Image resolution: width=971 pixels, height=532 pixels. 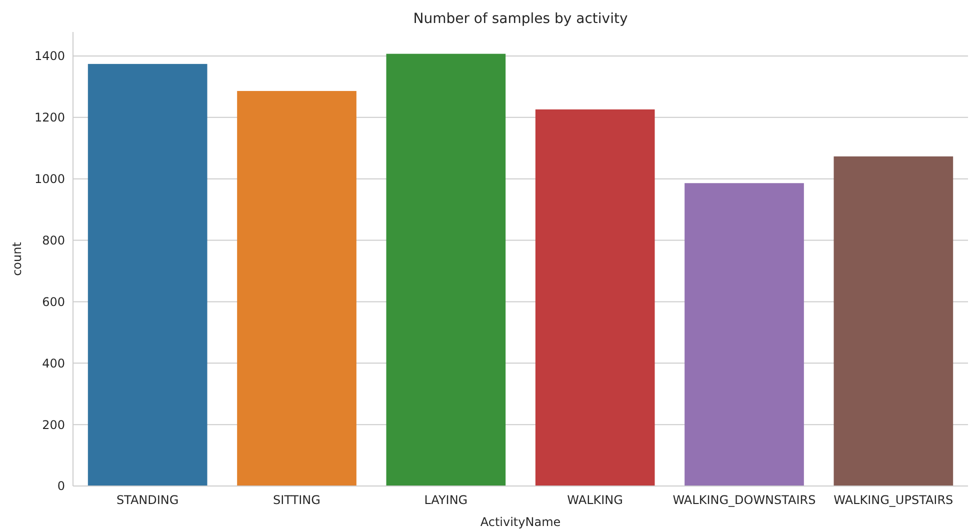 I want to click on y-tick-label: 1000, so click(x=49, y=179).